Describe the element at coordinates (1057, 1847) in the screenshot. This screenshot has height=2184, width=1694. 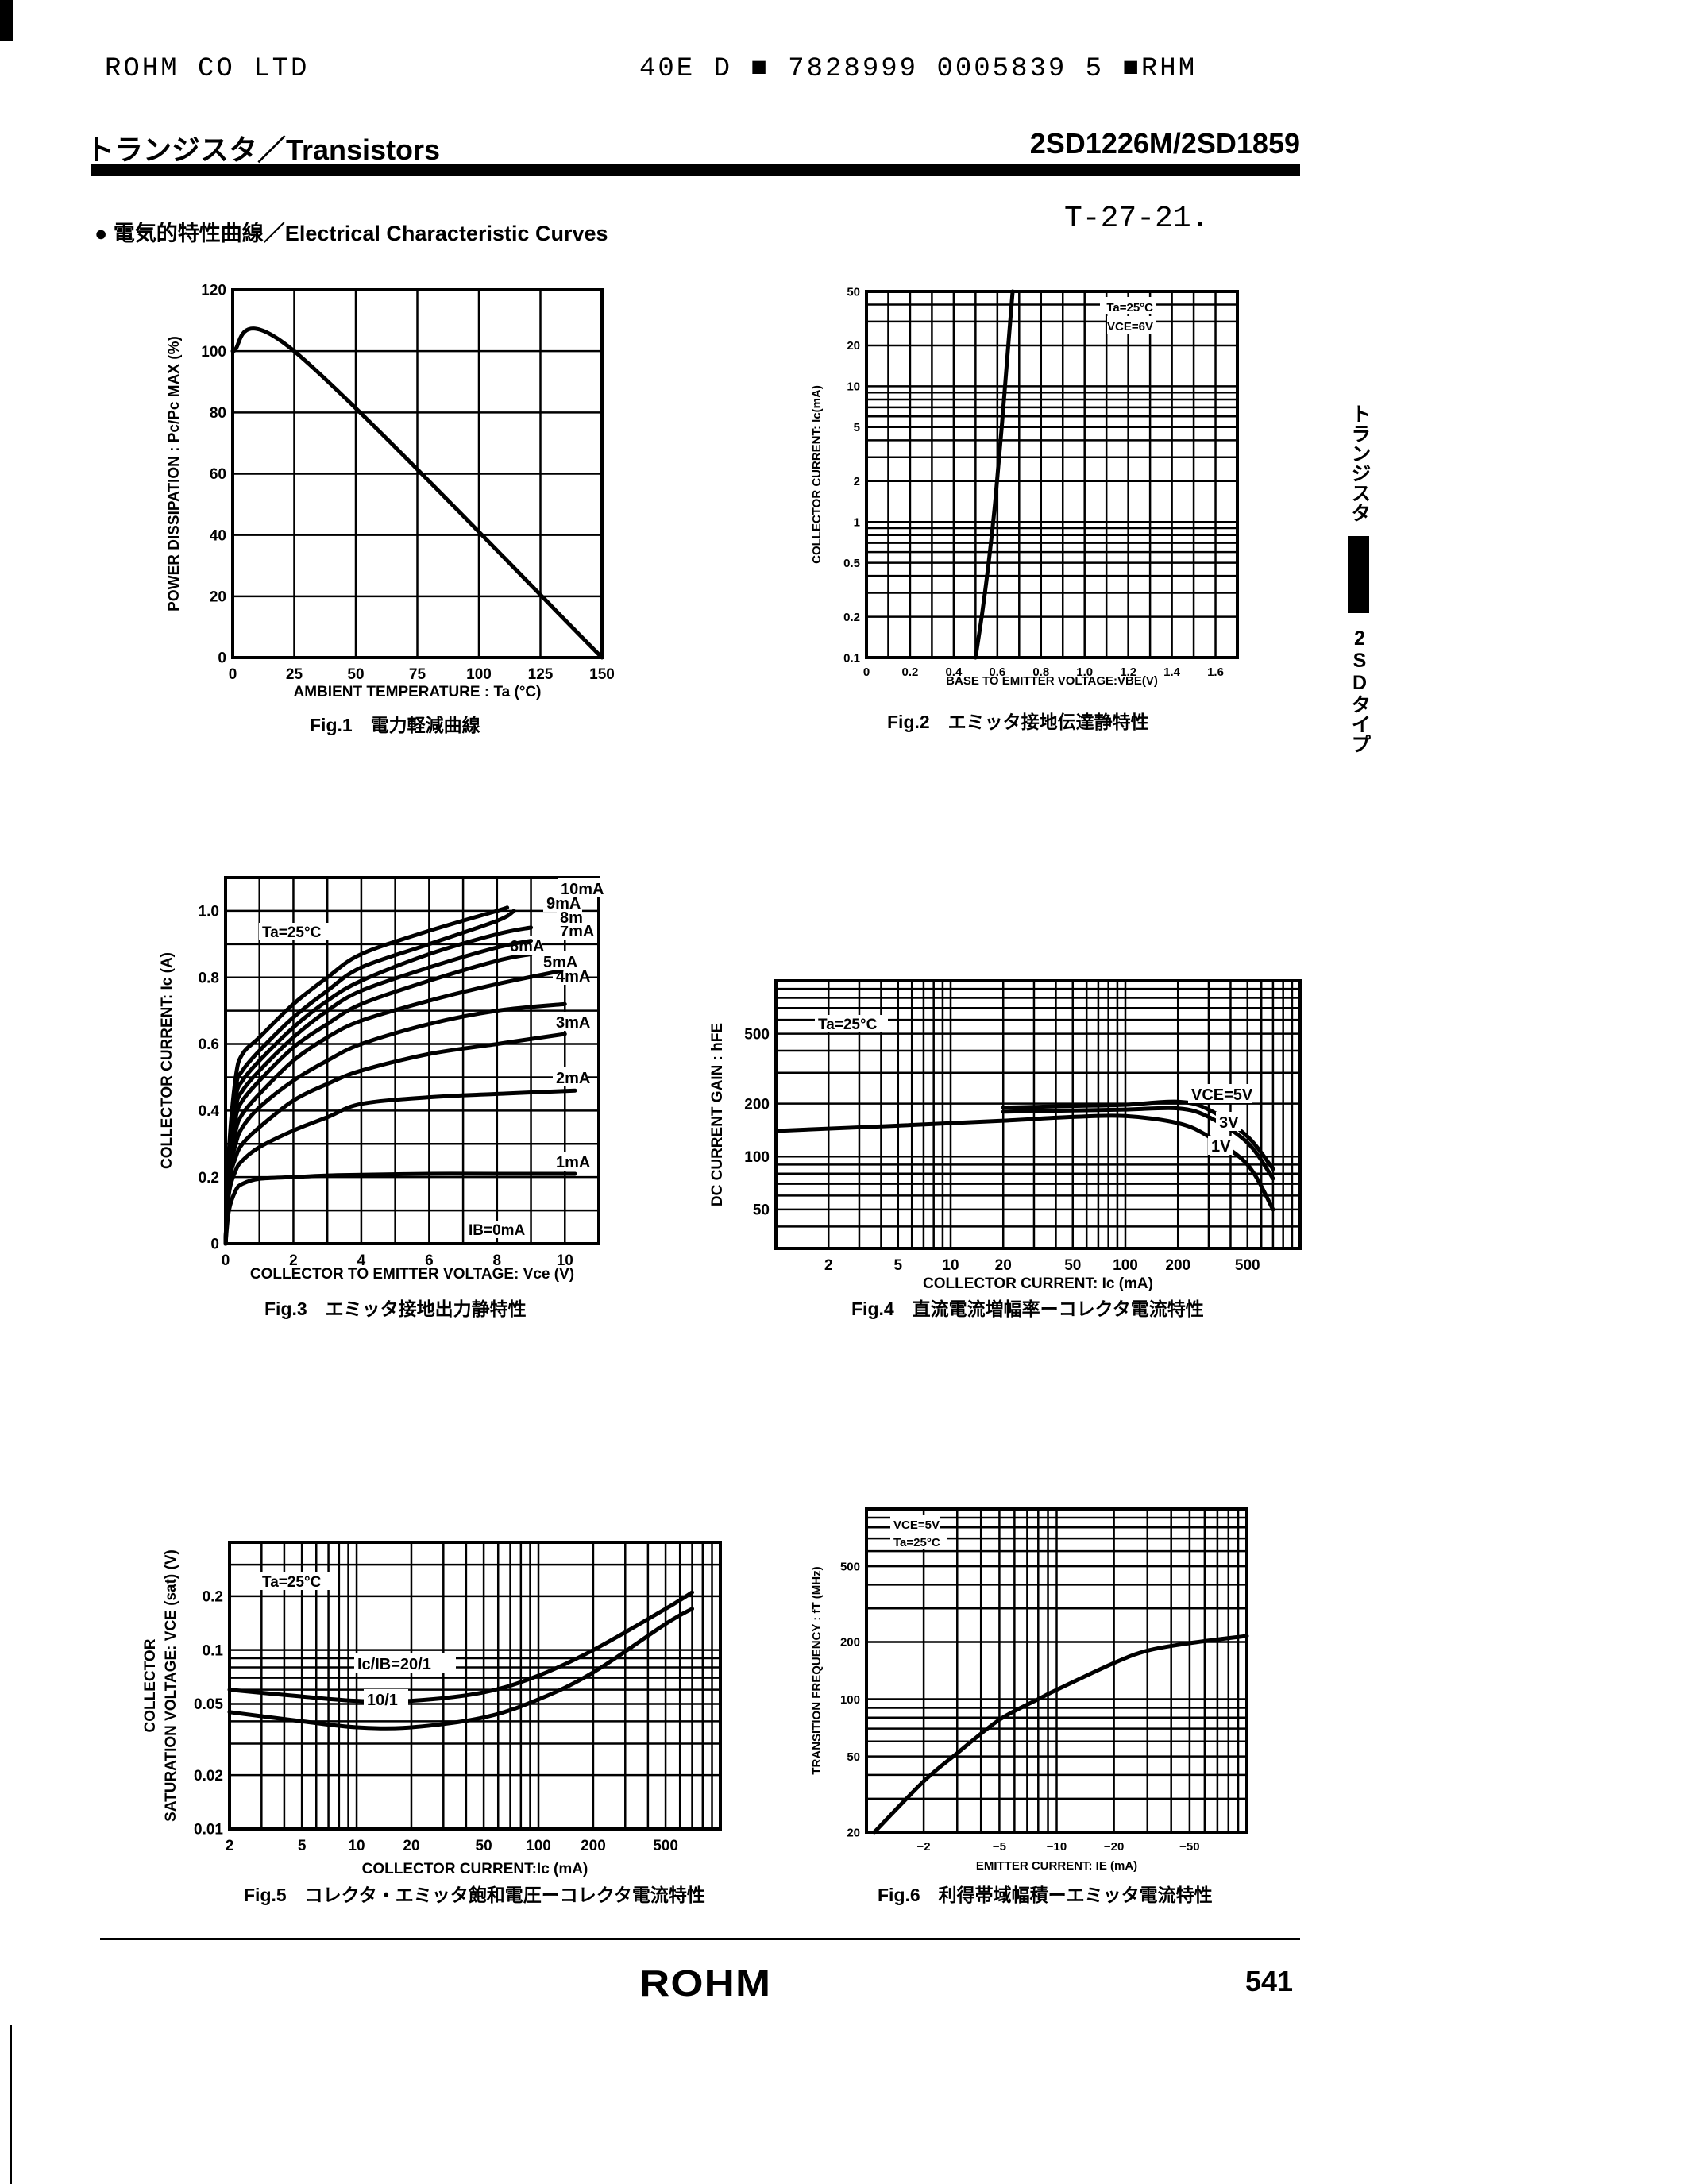
I see `x-tick-label: −10` at that location.